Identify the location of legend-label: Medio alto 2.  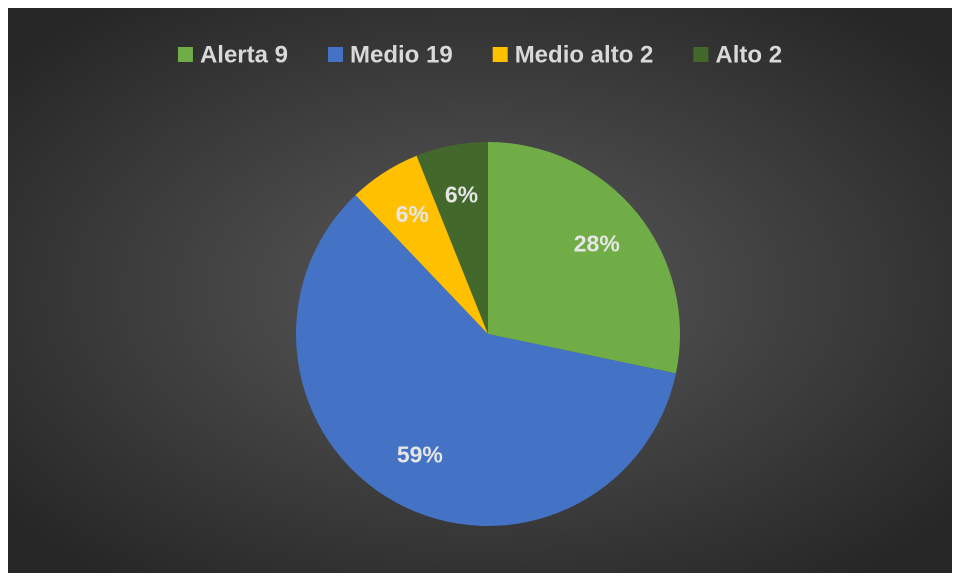
(584, 54).